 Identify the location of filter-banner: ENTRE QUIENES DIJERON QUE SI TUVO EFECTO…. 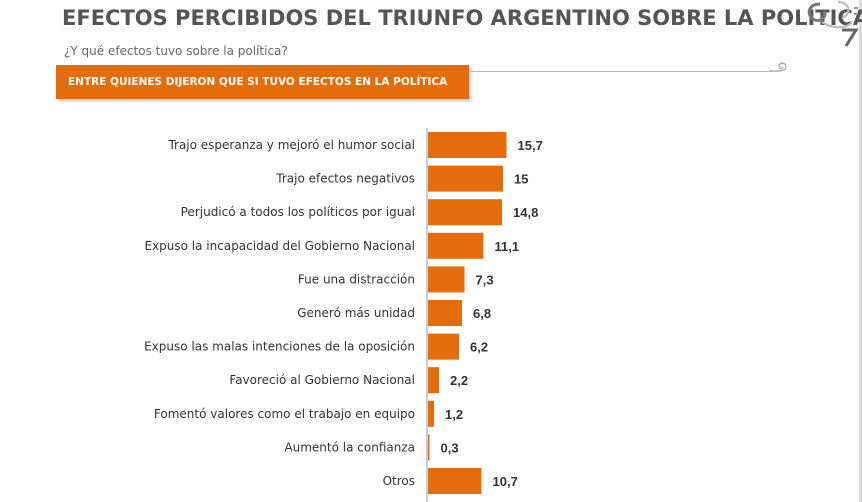
(262, 82).